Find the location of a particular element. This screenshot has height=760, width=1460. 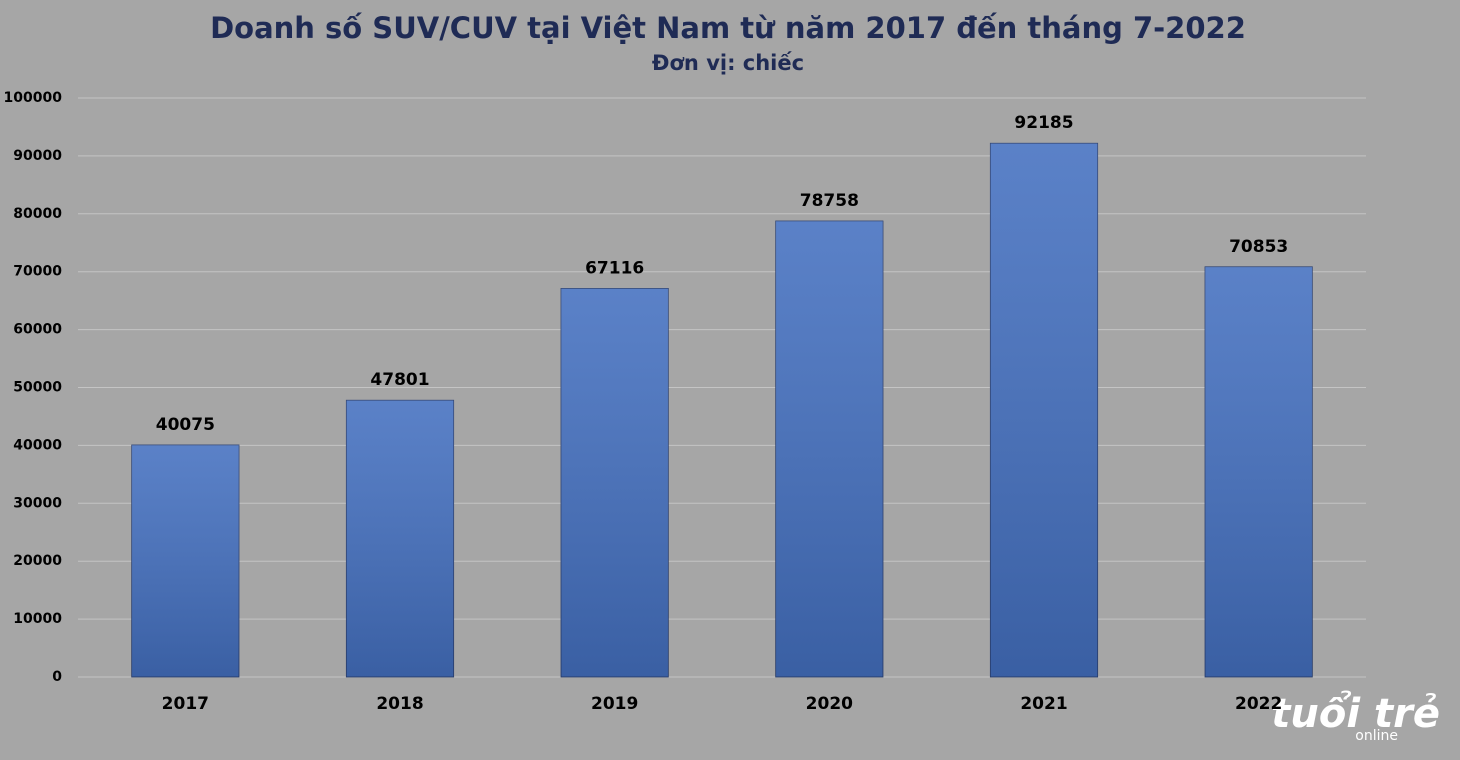

y-tick-label: 0 is located at coordinates (57, 677).